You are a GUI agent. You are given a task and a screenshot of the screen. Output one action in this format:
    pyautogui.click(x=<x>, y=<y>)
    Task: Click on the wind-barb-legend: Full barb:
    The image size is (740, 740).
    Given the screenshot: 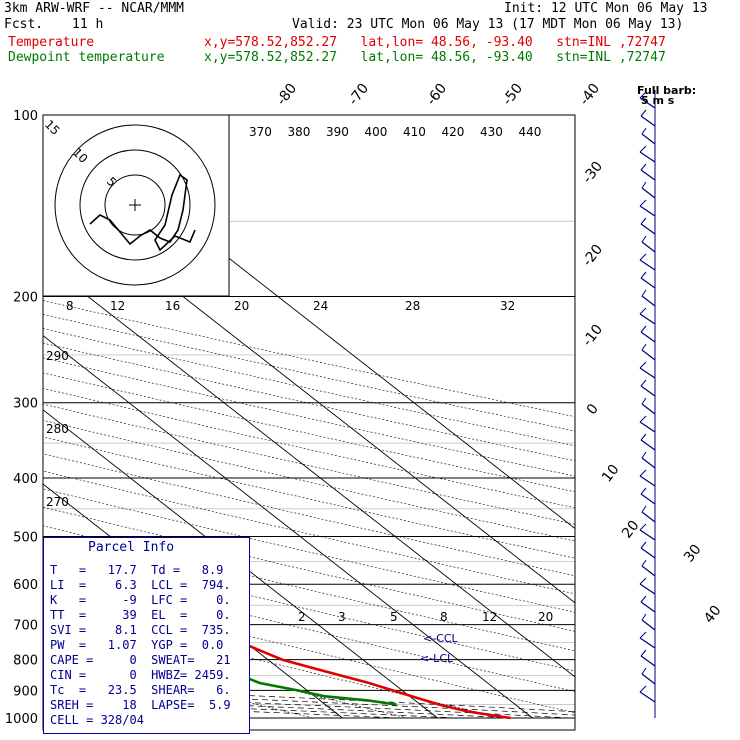 What is the action you would take?
    pyautogui.click(x=666, y=90)
    